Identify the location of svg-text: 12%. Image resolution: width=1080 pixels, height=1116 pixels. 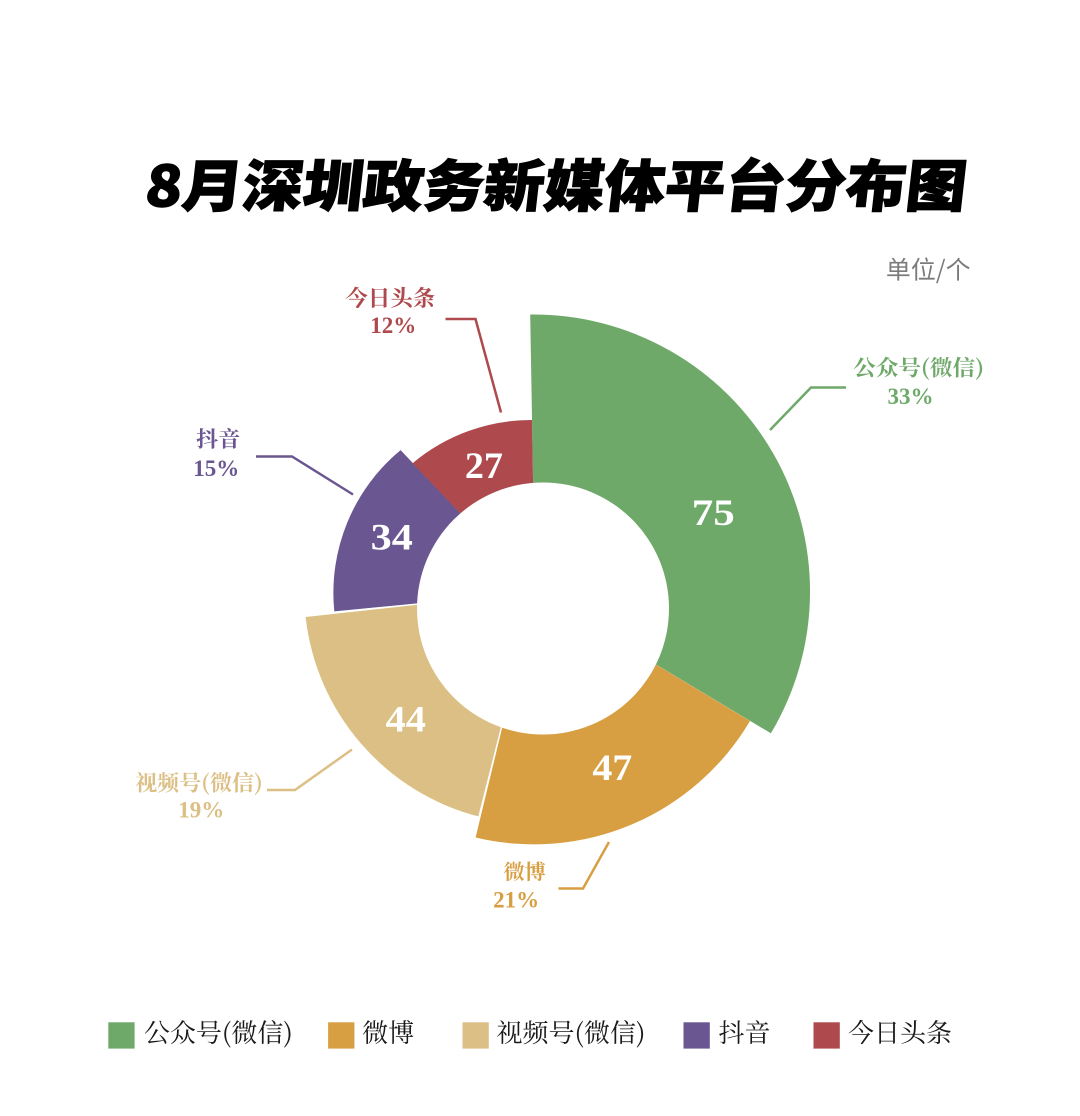
(393, 325).